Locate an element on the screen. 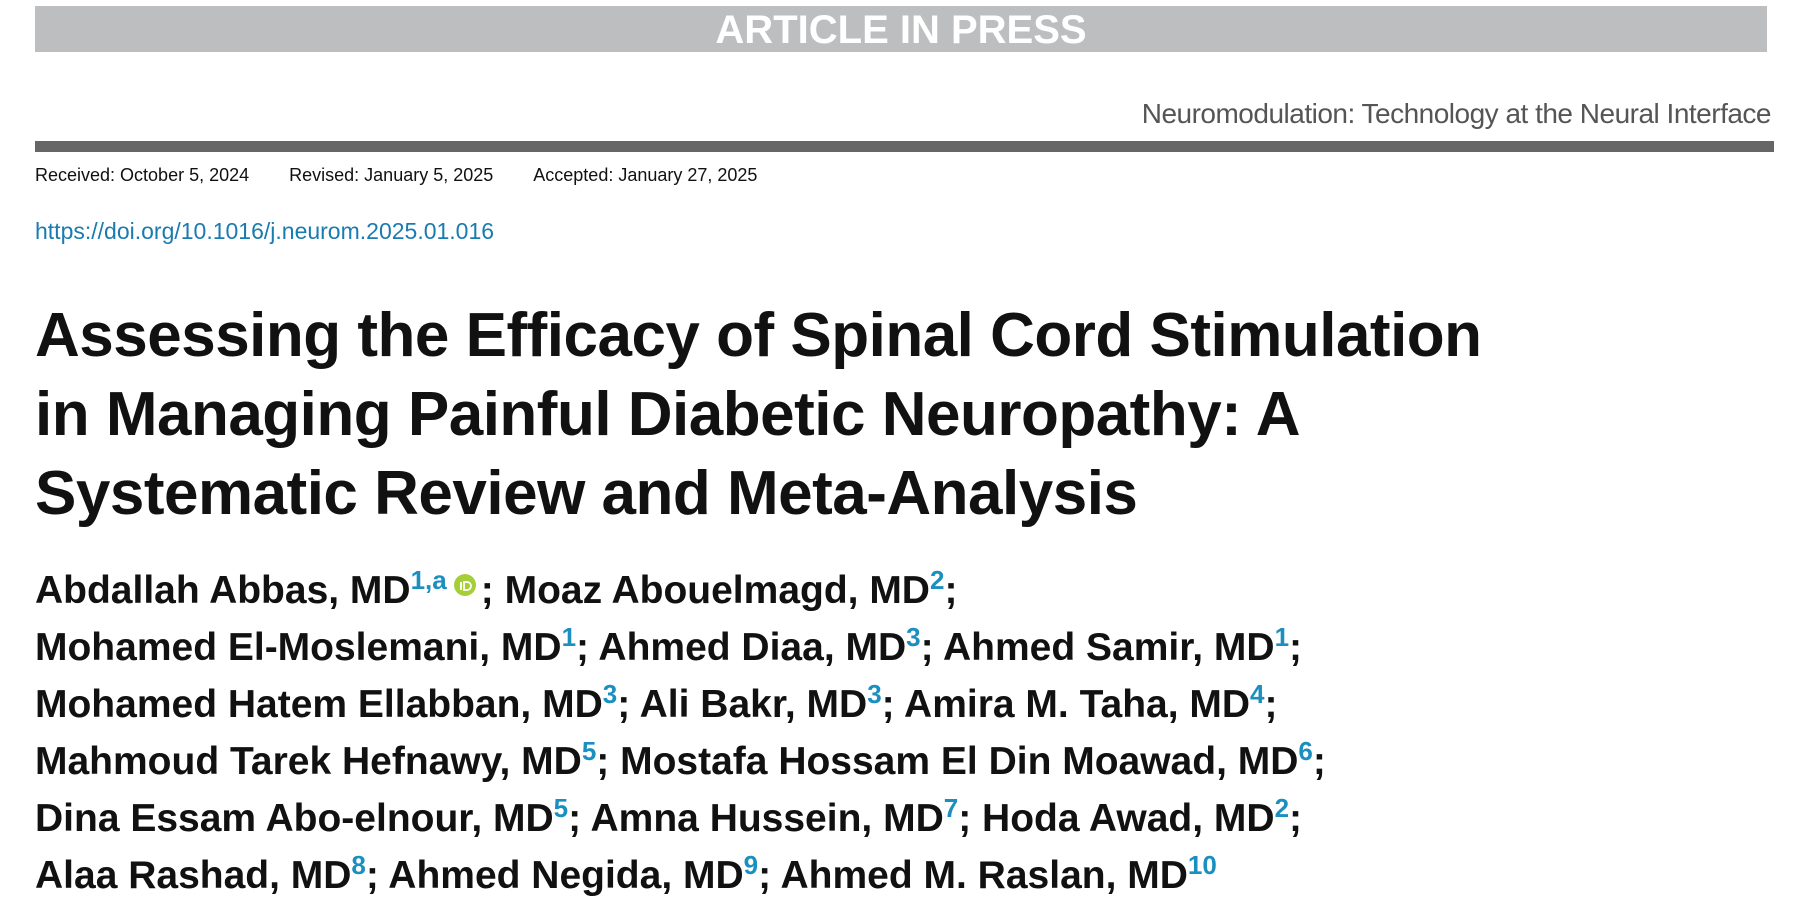 The width and height of the screenshot is (1817, 923). author-name: Dina Essam Abo-elnour, MD is located at coordinates (294, 818).